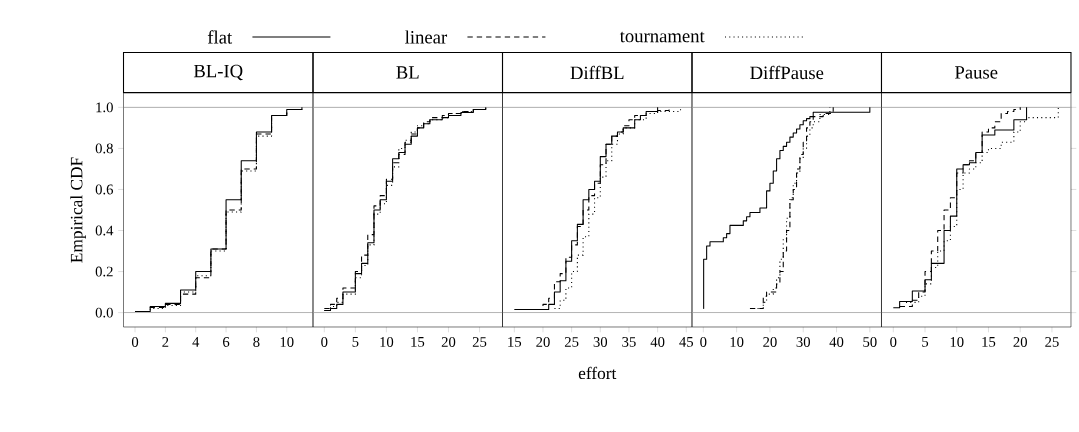 The image size is (1079, 432). I want to click on y-tick-label: 0.0, so click(104, 312).